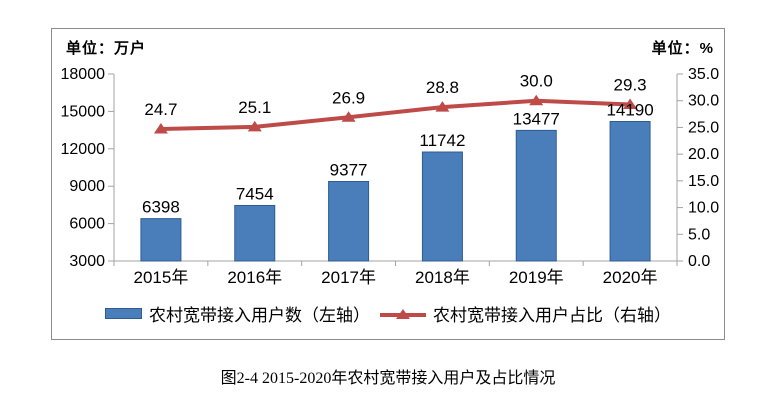  What do you see at coordinates (349, 221) in the screenshot?
I see `bar-2017年` at bounding box center [349, 221].